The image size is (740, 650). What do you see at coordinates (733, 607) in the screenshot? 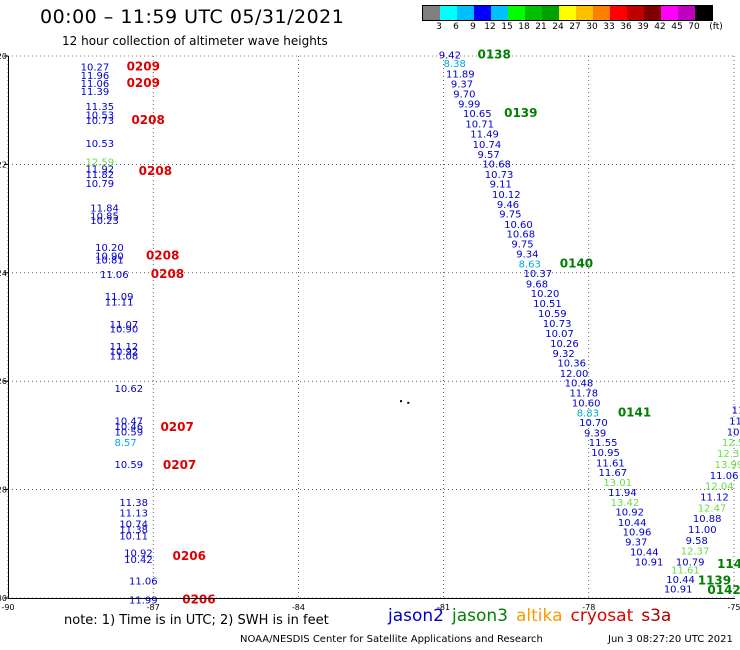
I see `lon-tick-label: -75` at bounding box center [733, 607].